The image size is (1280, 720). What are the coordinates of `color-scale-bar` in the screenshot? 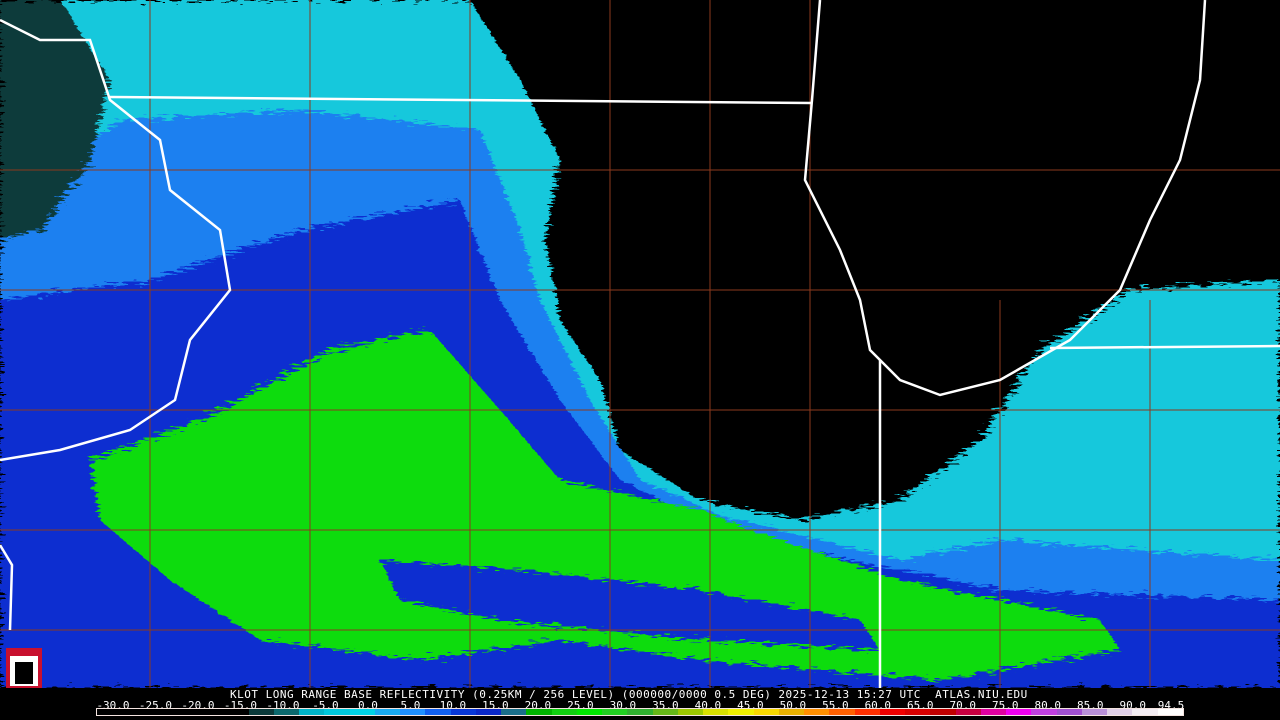 It's located at (640, 712).